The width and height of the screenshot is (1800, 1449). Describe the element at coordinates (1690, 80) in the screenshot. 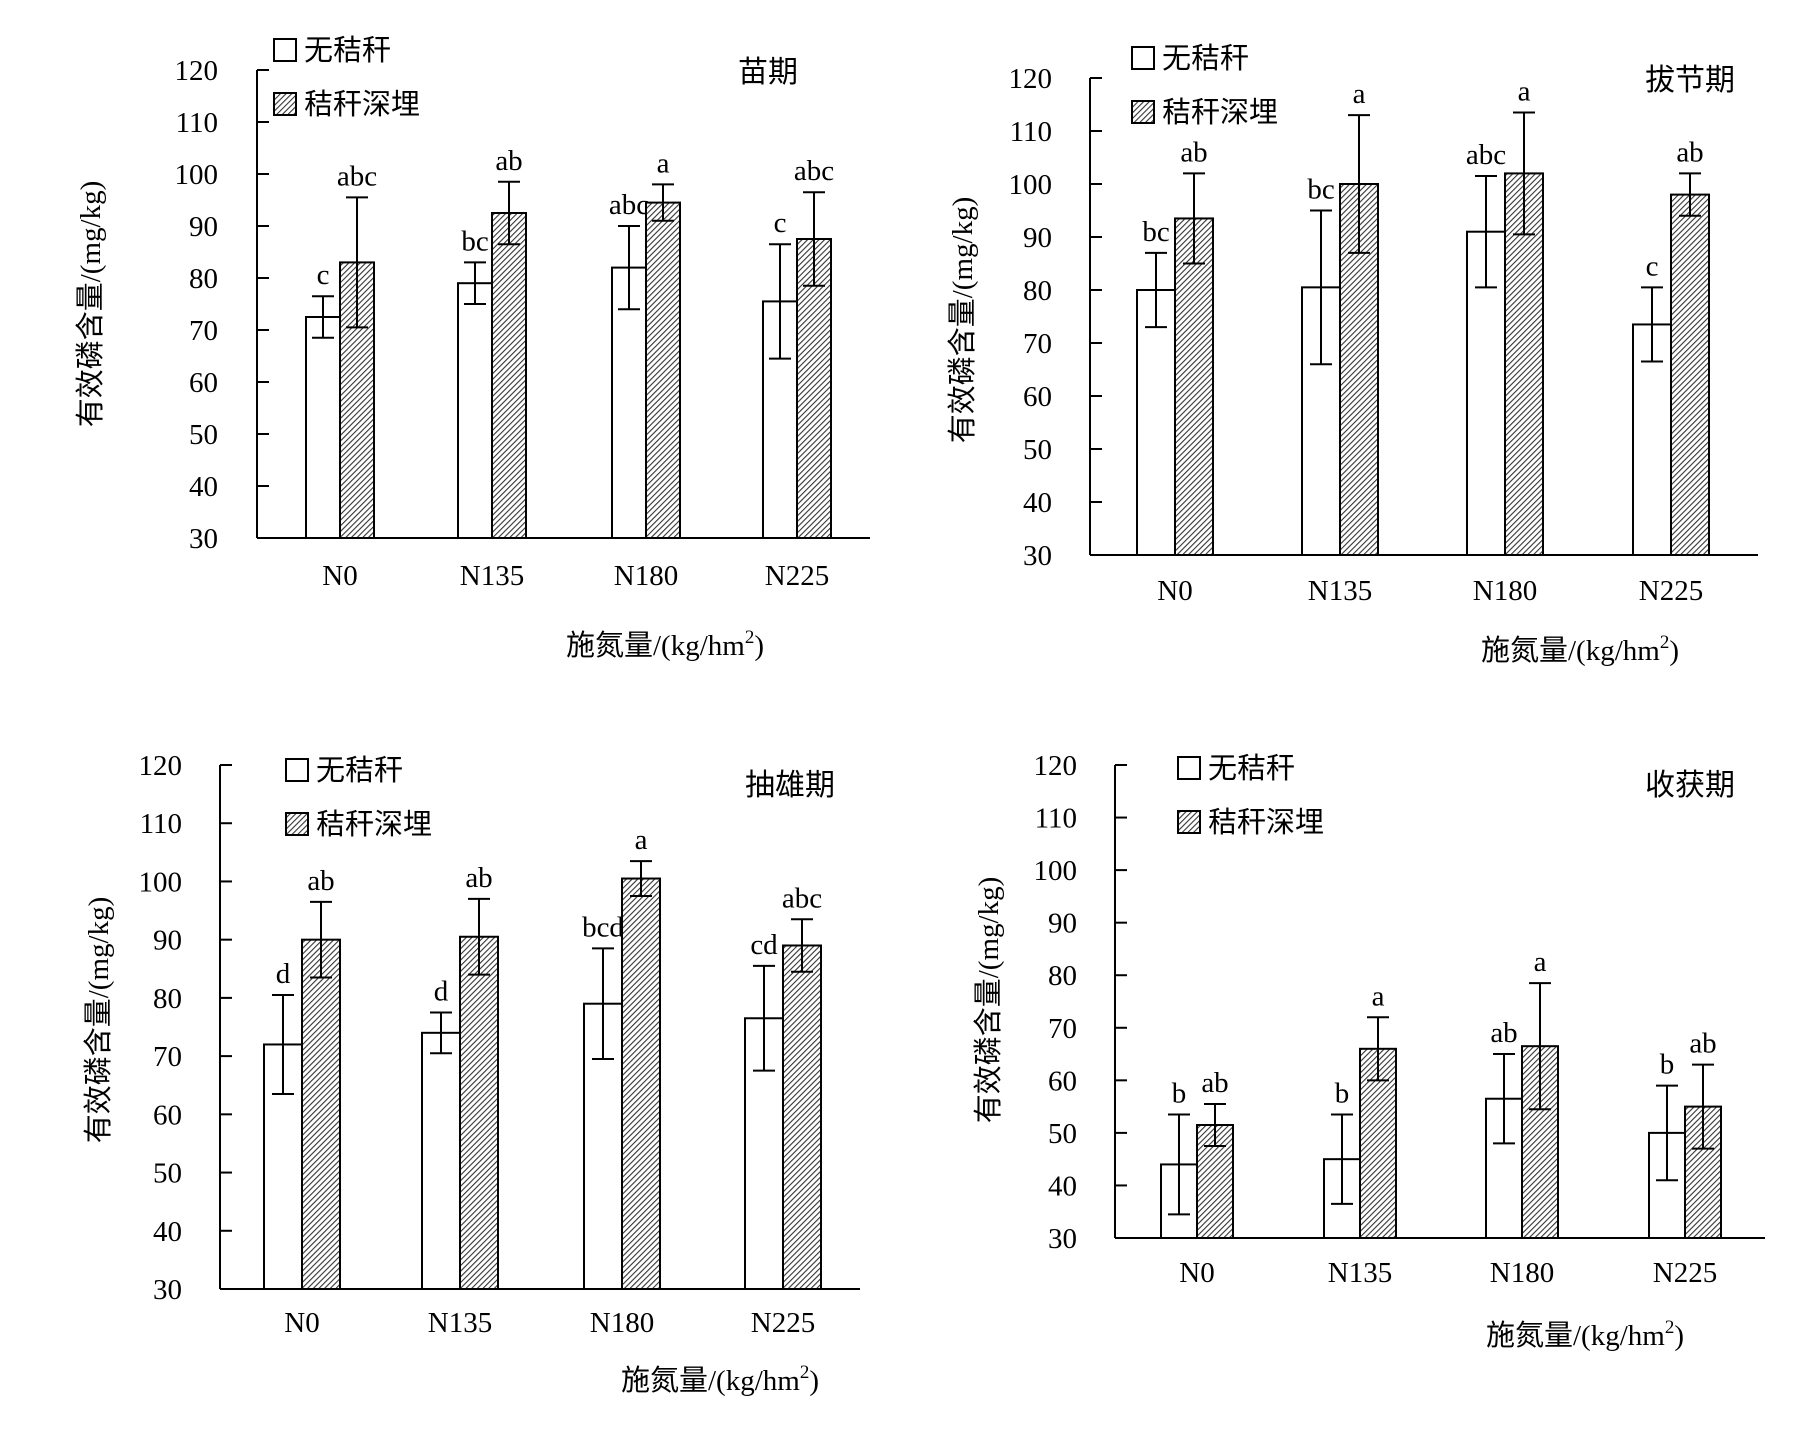

I see `chart-title: 拔节期` at that location.